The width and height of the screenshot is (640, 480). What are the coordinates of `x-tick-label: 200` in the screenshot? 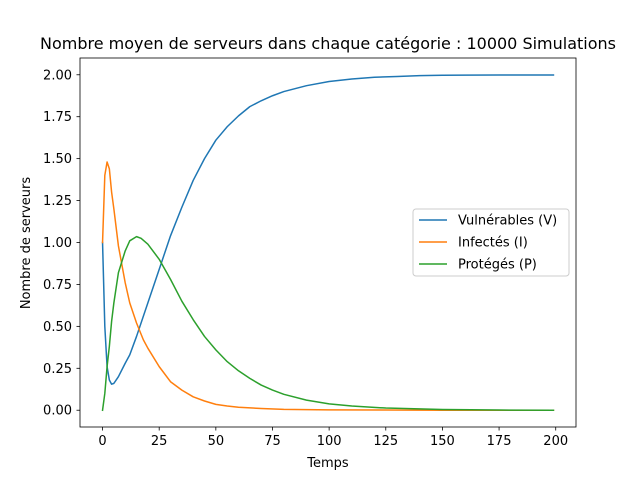 It's located at (555, 441).